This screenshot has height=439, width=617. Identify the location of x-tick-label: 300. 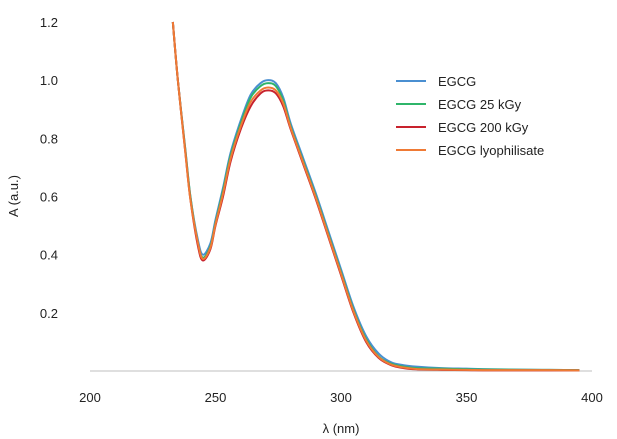
(341, 397).